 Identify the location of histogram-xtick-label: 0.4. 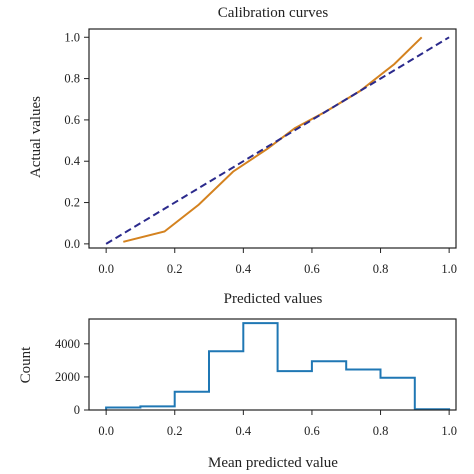
(244, 431).